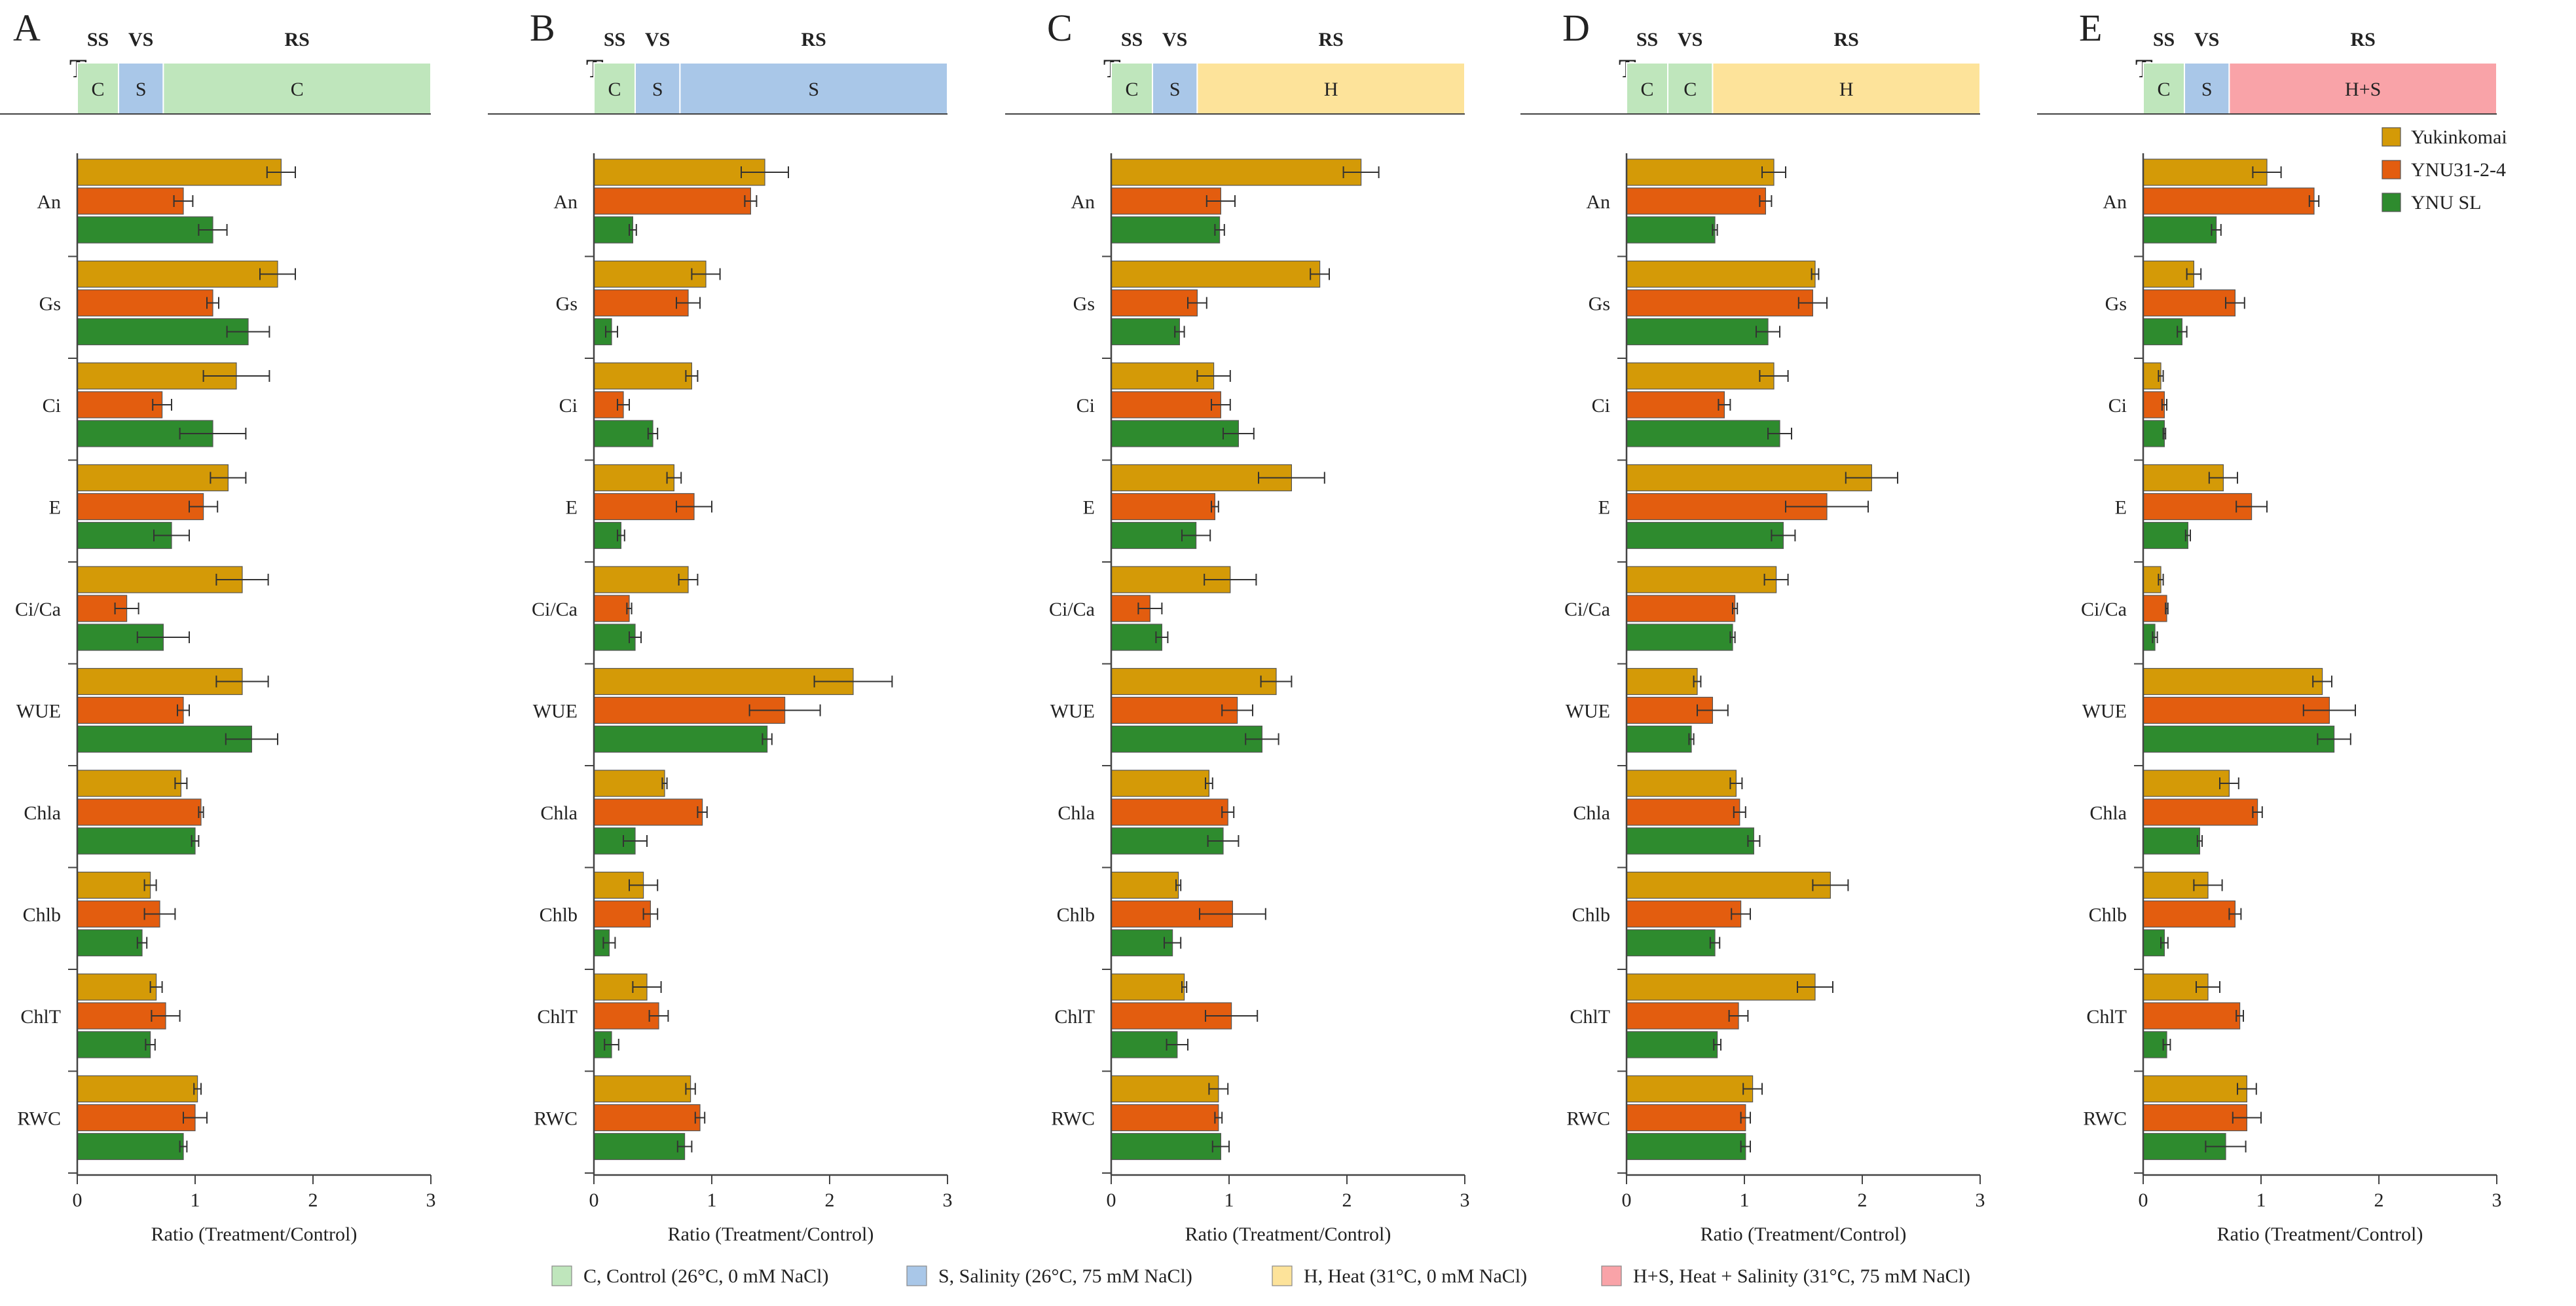 The width and height of the screenshot is (2576, 1306). Describe the element at coordinates (2363, 89) in the screenshot. I see `stage-condition-label: H+S` at that location.